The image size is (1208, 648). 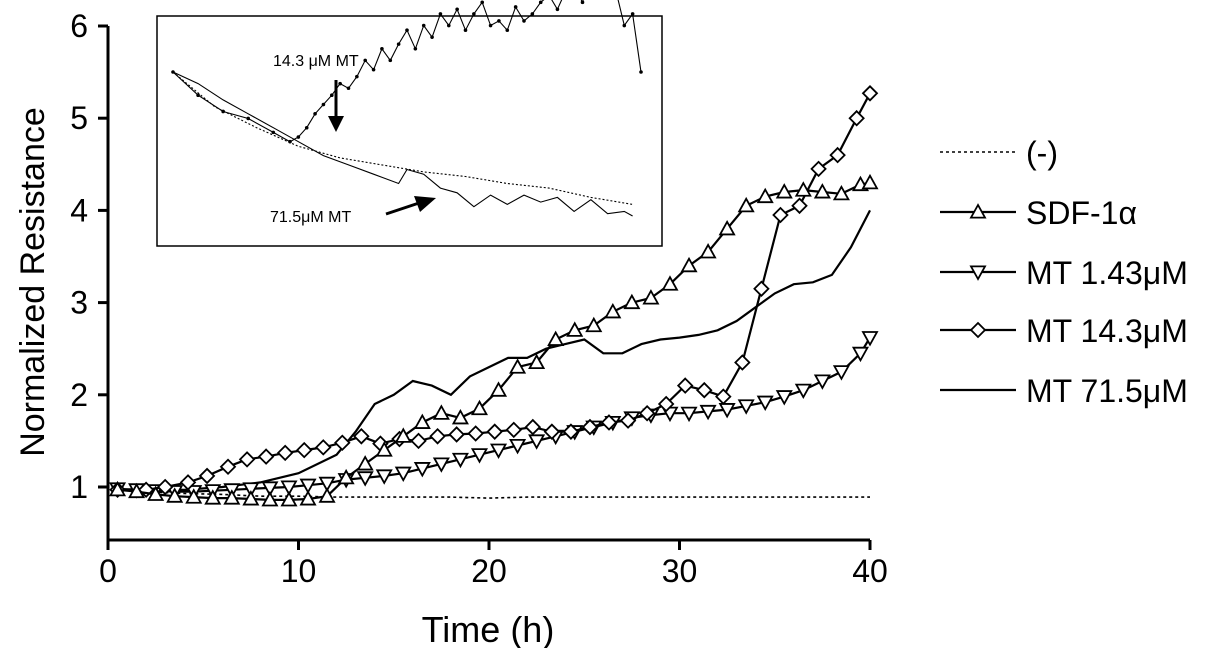 What do you see at coordinates (316, 61) in the screenshot?
I see `inset-annotation-14: 14.3 μM MT` at bounding box center [316, 61].